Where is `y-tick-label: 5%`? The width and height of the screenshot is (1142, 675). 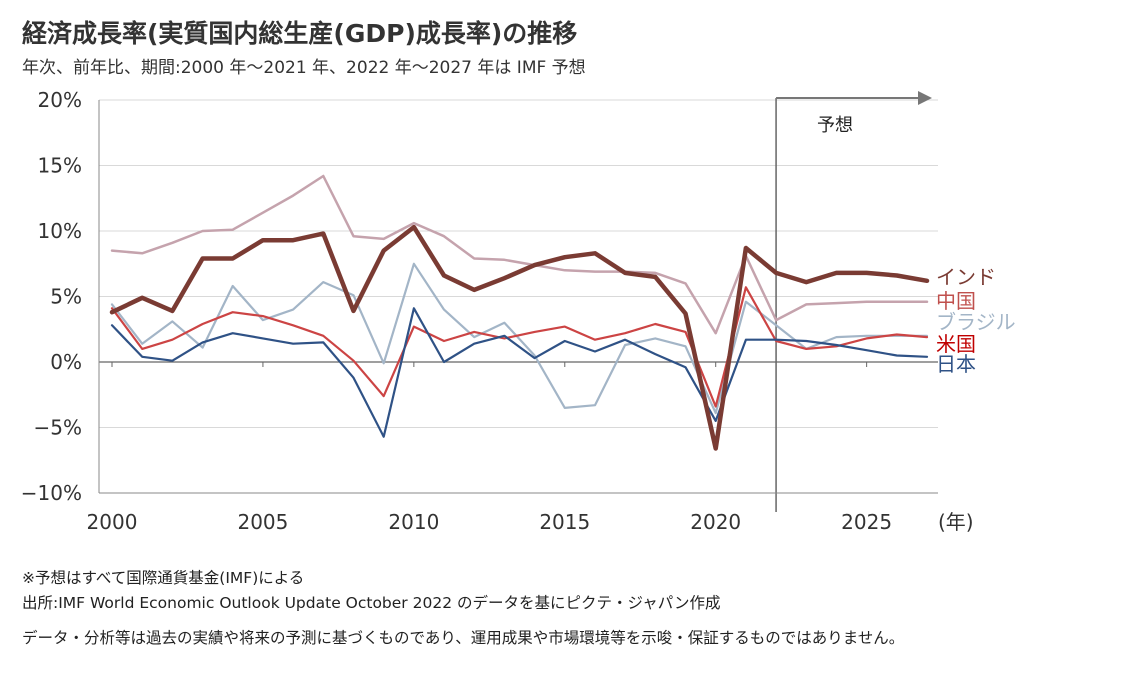
y-tick-label: 5% is located at coordinates (66, 297).